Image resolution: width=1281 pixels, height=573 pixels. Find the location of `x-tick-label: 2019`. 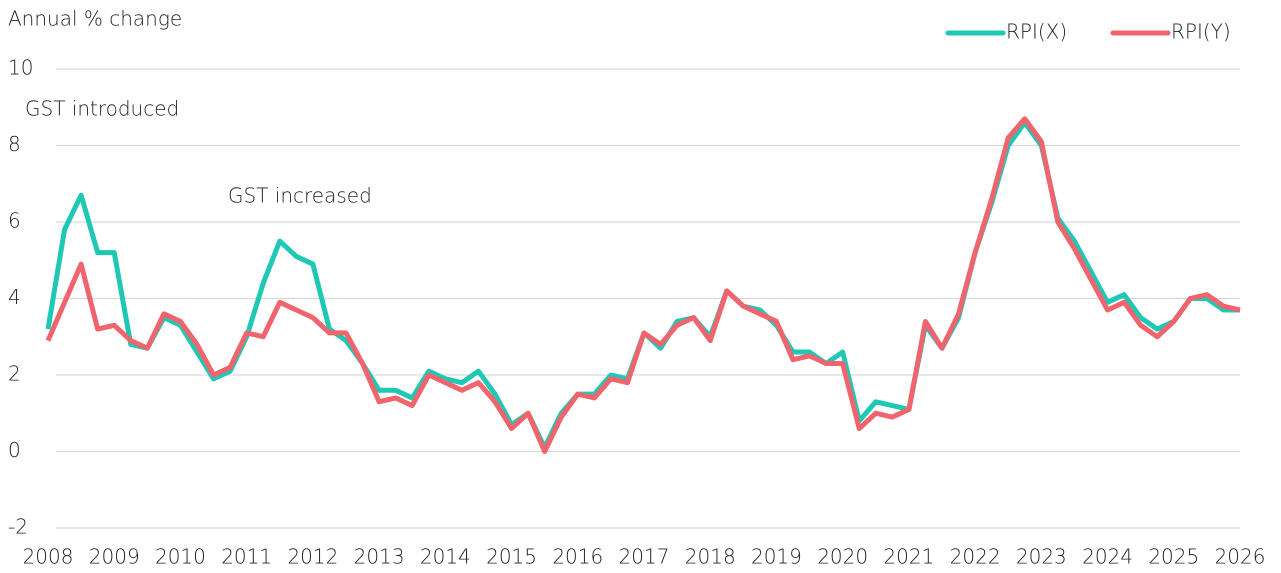

x-tick-label: 2019 is located at coordinates (776, 557).